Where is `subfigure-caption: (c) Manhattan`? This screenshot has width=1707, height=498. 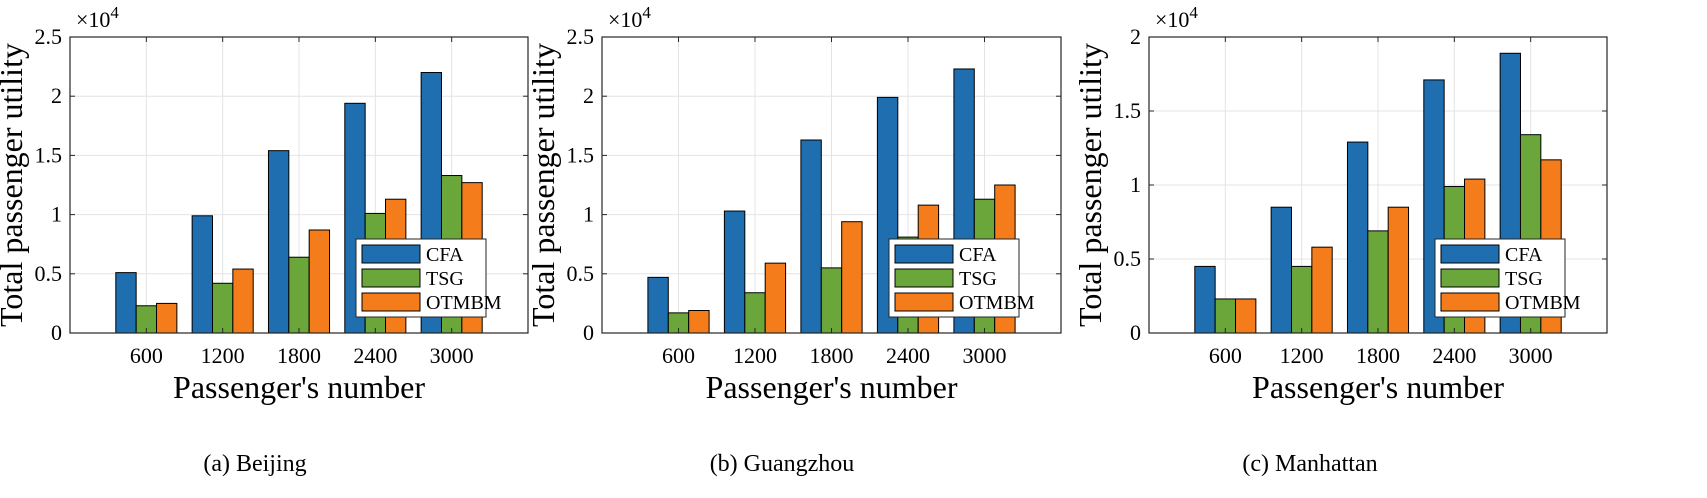
subfigure-caption: (c) Manhattan is located at coordinates (1309, 464).